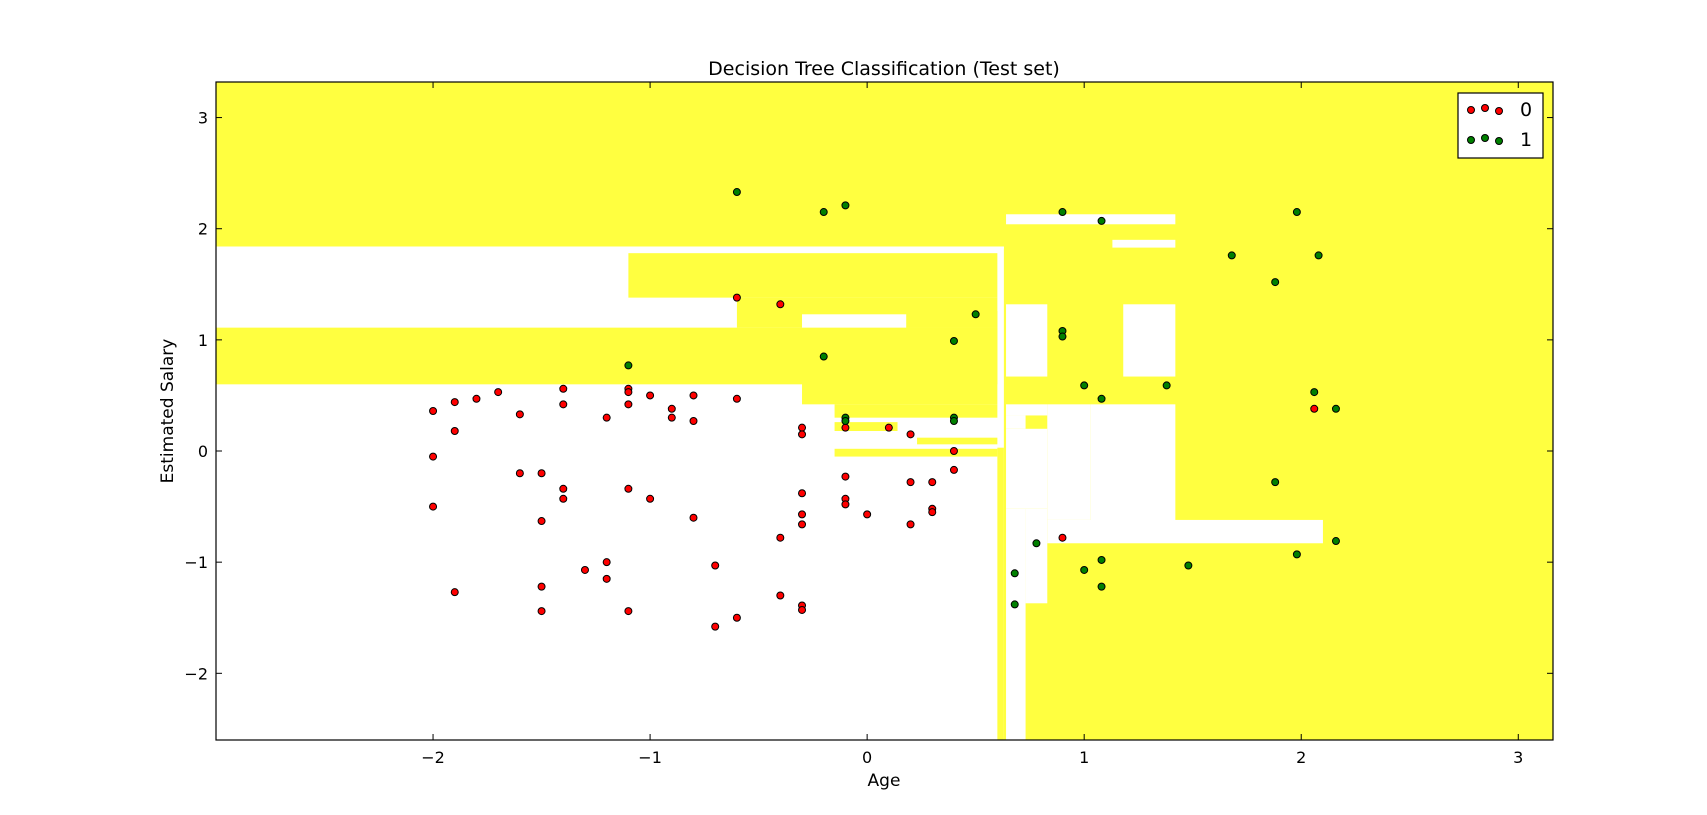 This screenshot has width=1707, height=815. Describe the element at coordinates (884, 69) in the screenshot. I see `chart-title: Decision Tree Classification (Test set)` at that location.